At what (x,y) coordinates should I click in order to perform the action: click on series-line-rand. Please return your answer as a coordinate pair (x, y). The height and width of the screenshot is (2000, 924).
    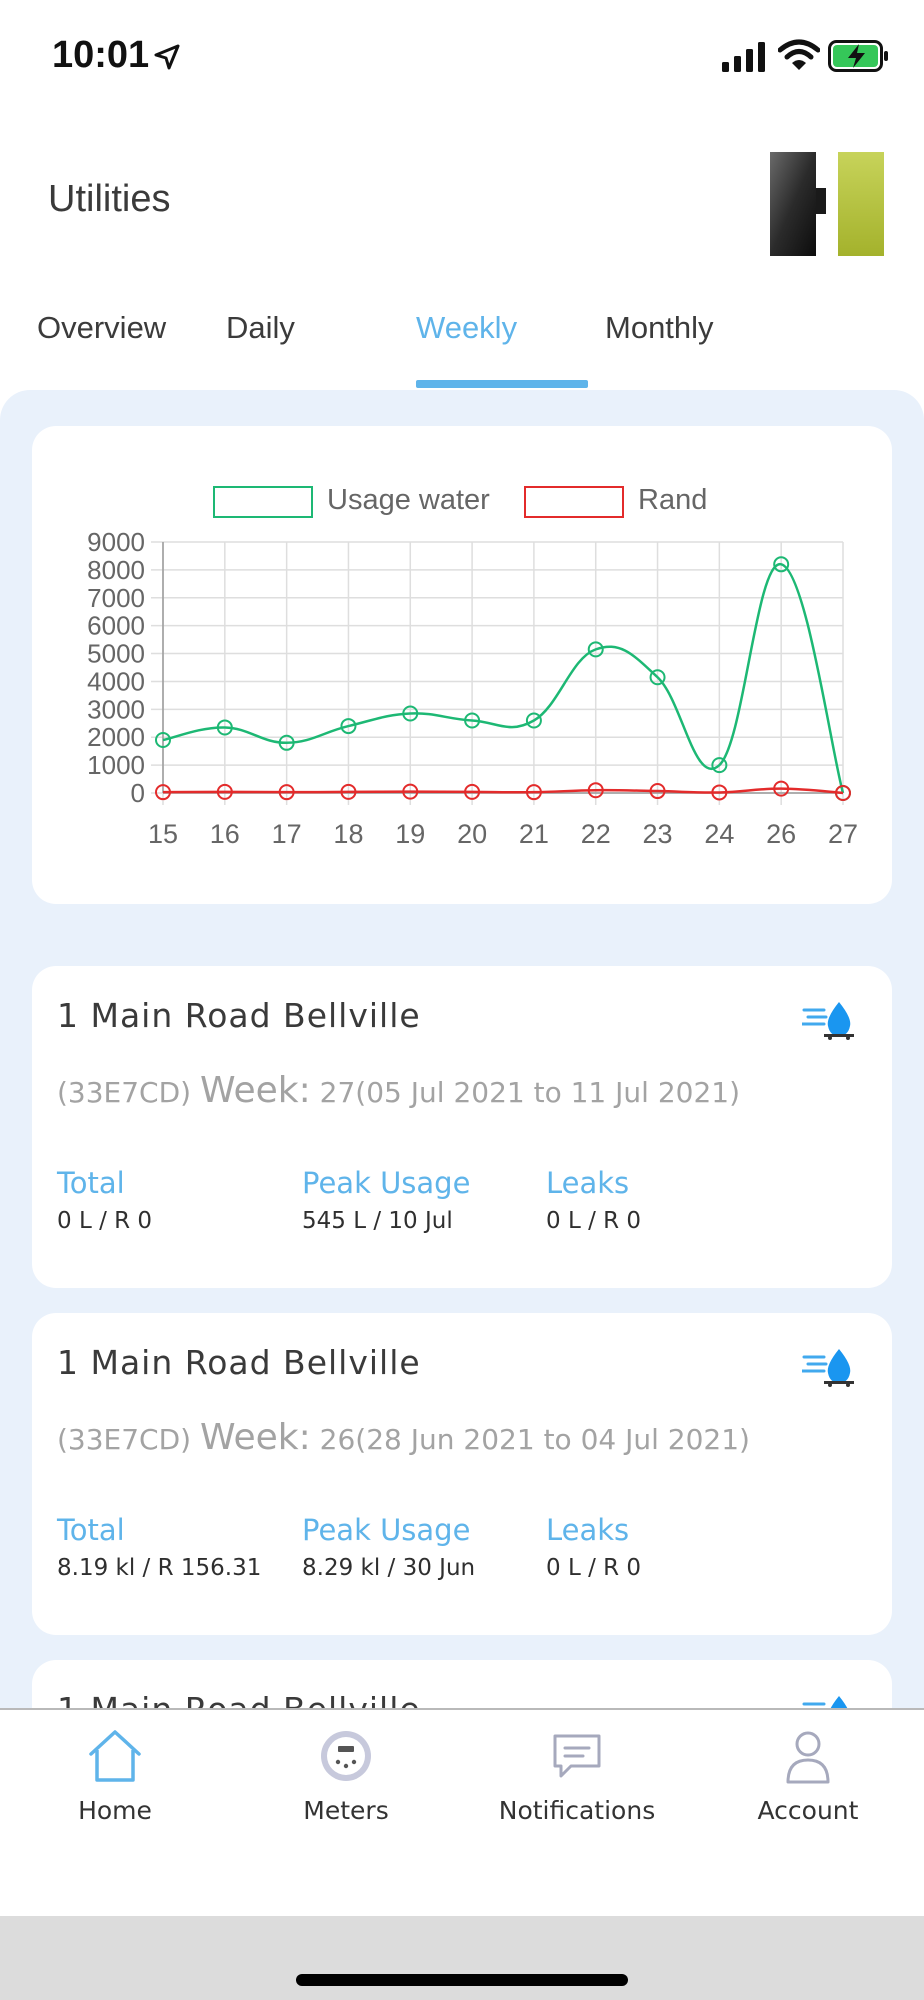
    Looking at the image, I should click on (503, 791).